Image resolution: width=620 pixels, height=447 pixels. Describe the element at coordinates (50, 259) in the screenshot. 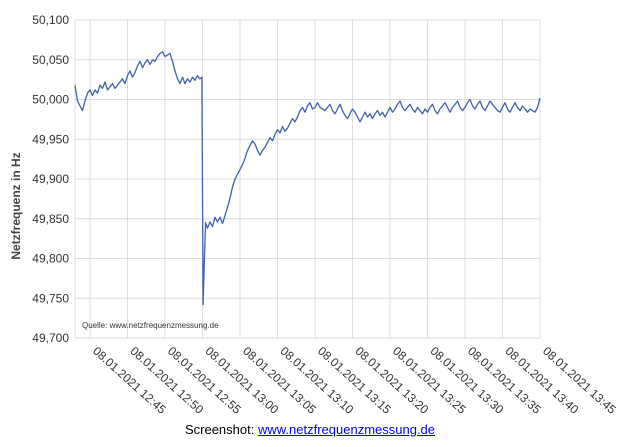

I see `y-tick-label: 49,800` at that location.